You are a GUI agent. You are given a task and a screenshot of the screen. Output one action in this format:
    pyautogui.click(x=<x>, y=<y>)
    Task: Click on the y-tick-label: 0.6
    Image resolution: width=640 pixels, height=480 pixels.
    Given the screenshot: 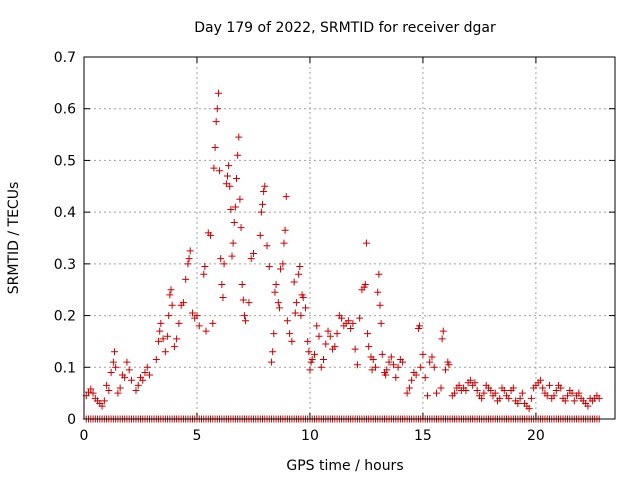 What is the action you would take?
    pyautogui.click(x=65, y=110)
    